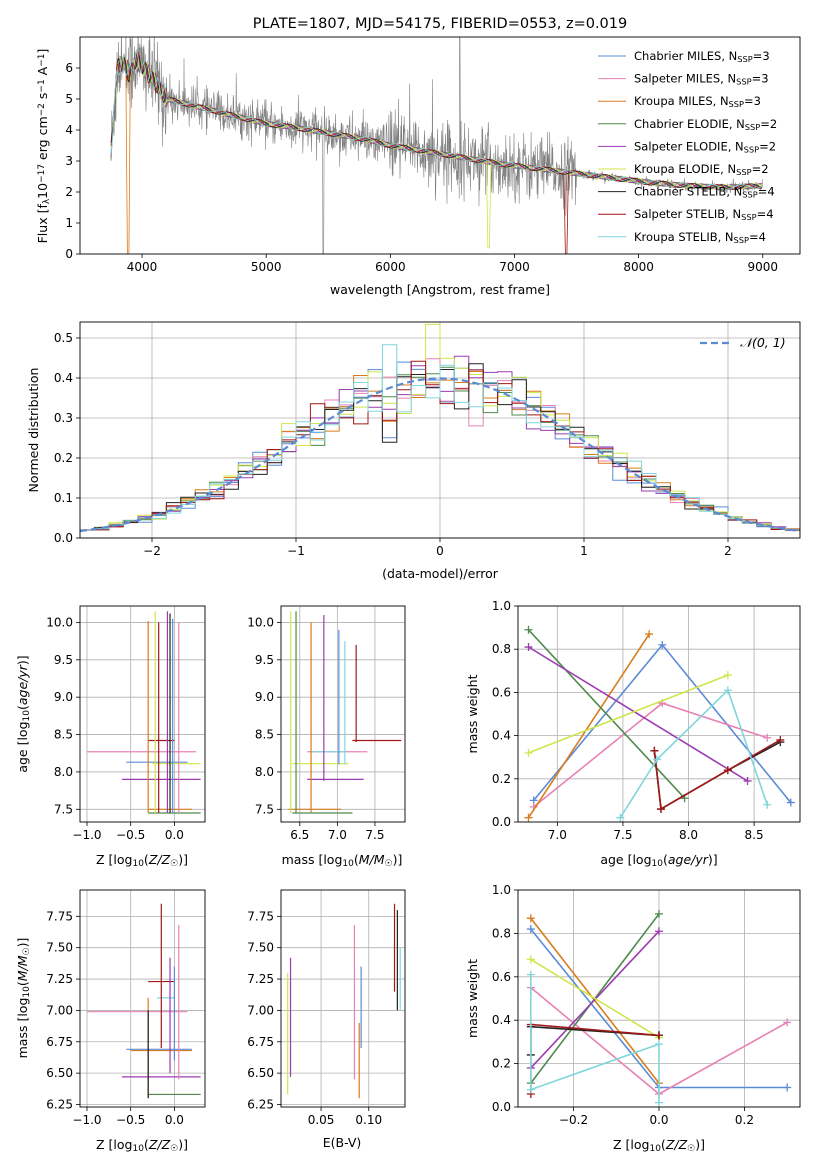  Describe the element at coordinates (63, 498) in the screenshot. I see `y-tick-label: 0.1` at that location.